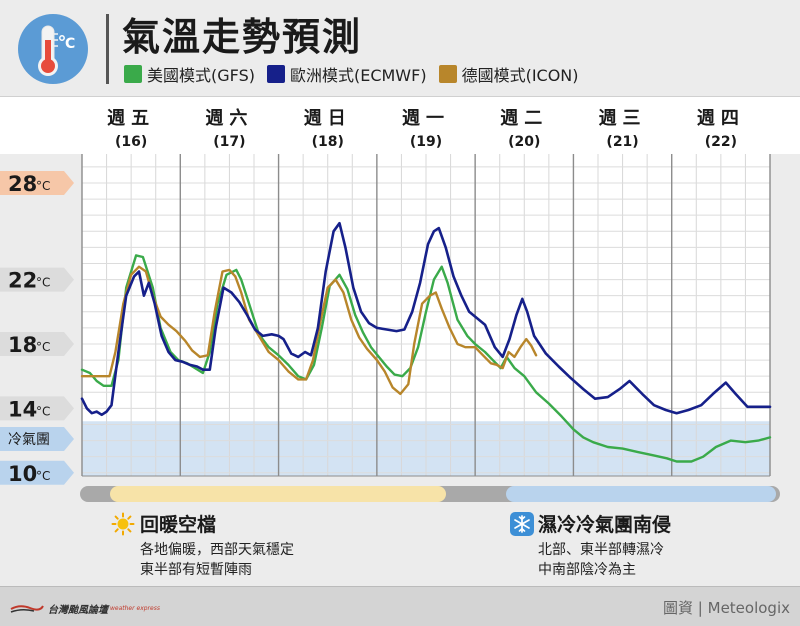  What do you see at coordinates (721, 142) in the screenshot?
I see `day-date: (22)` at bounding box center [721, 142].